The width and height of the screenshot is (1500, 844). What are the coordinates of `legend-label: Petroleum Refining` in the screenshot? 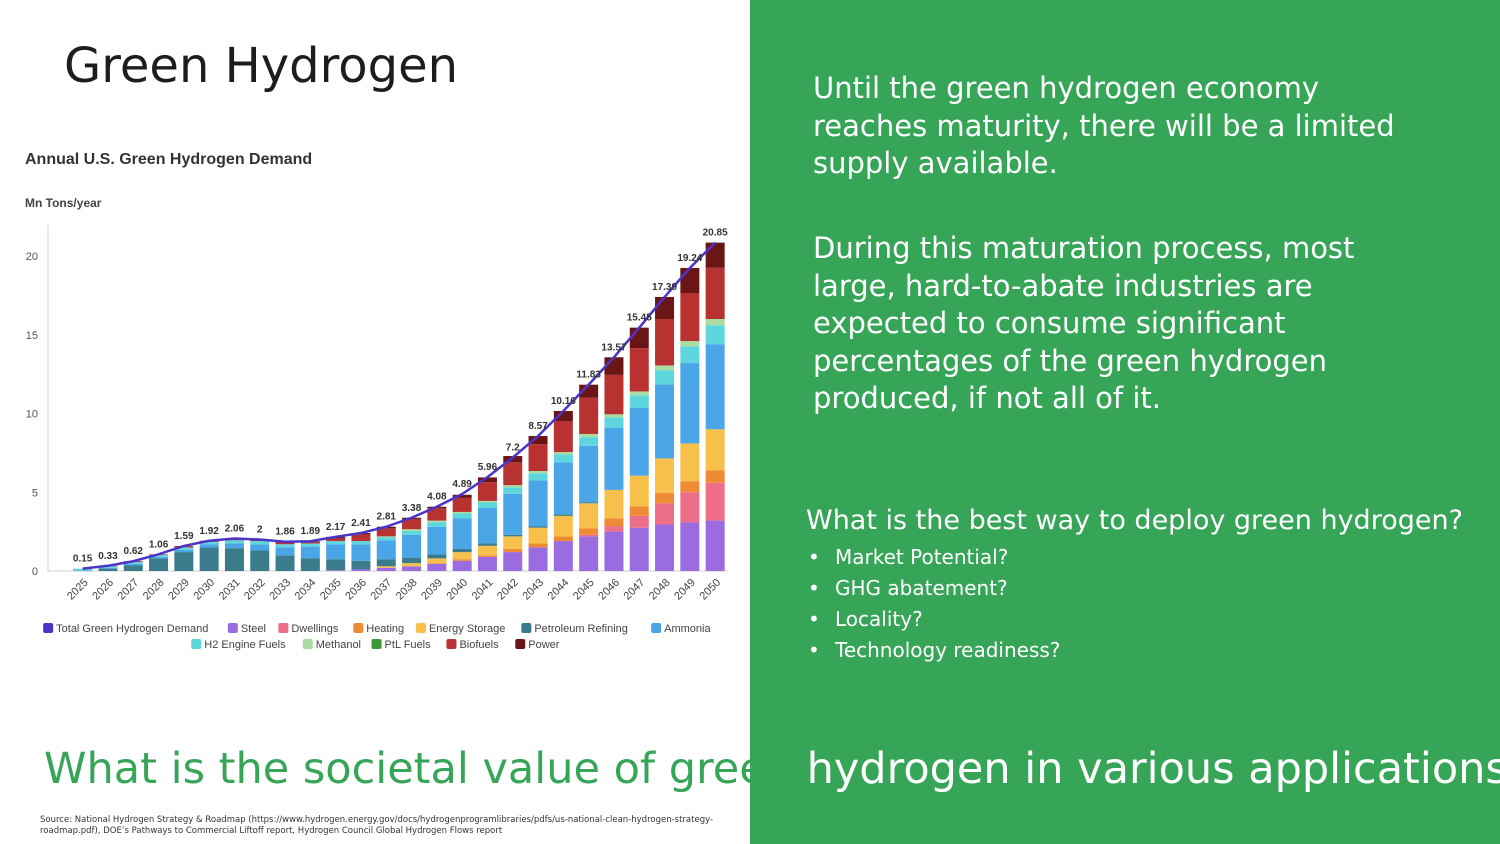 It's located at (581, 629).